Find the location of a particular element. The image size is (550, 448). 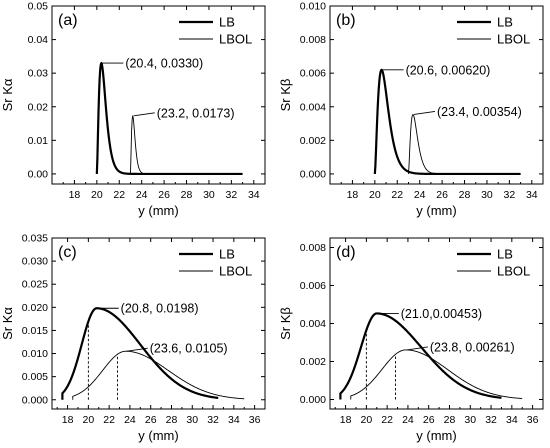

y-tick-label: 0.025 is located at coordinates (35, 285).